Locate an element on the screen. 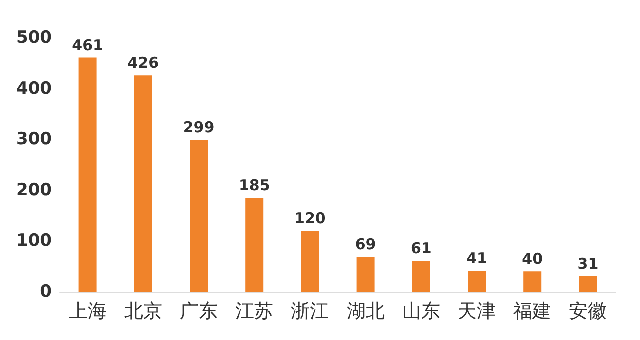 The height and width of the screenshot is (340, 640). y-tick-label: 500 is located at coordinates (34, 38).